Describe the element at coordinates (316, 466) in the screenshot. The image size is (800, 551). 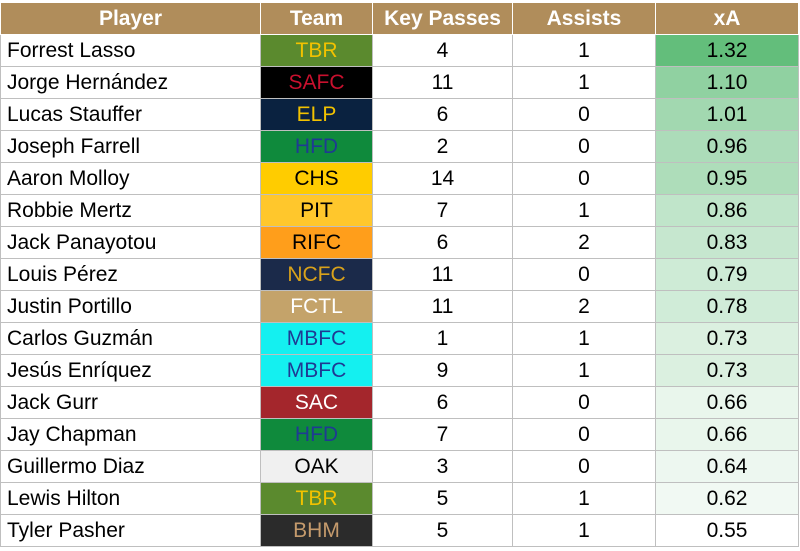
I see `team-cell: OAK` at that location.